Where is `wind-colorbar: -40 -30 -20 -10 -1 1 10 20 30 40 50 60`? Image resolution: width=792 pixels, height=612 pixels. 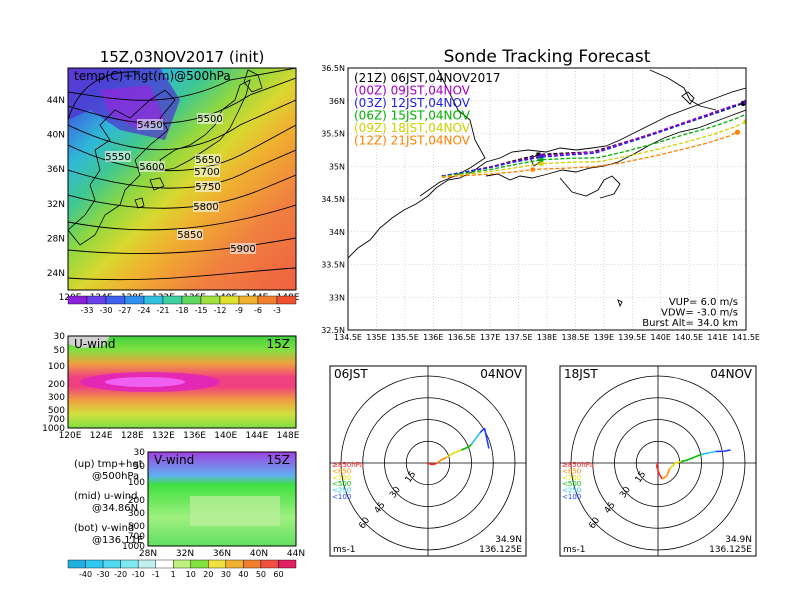
wind-colorbar: -40 -30 -20 -10 -1 1 10 20 30 40 50 60 is located at coordinates (182, 569).